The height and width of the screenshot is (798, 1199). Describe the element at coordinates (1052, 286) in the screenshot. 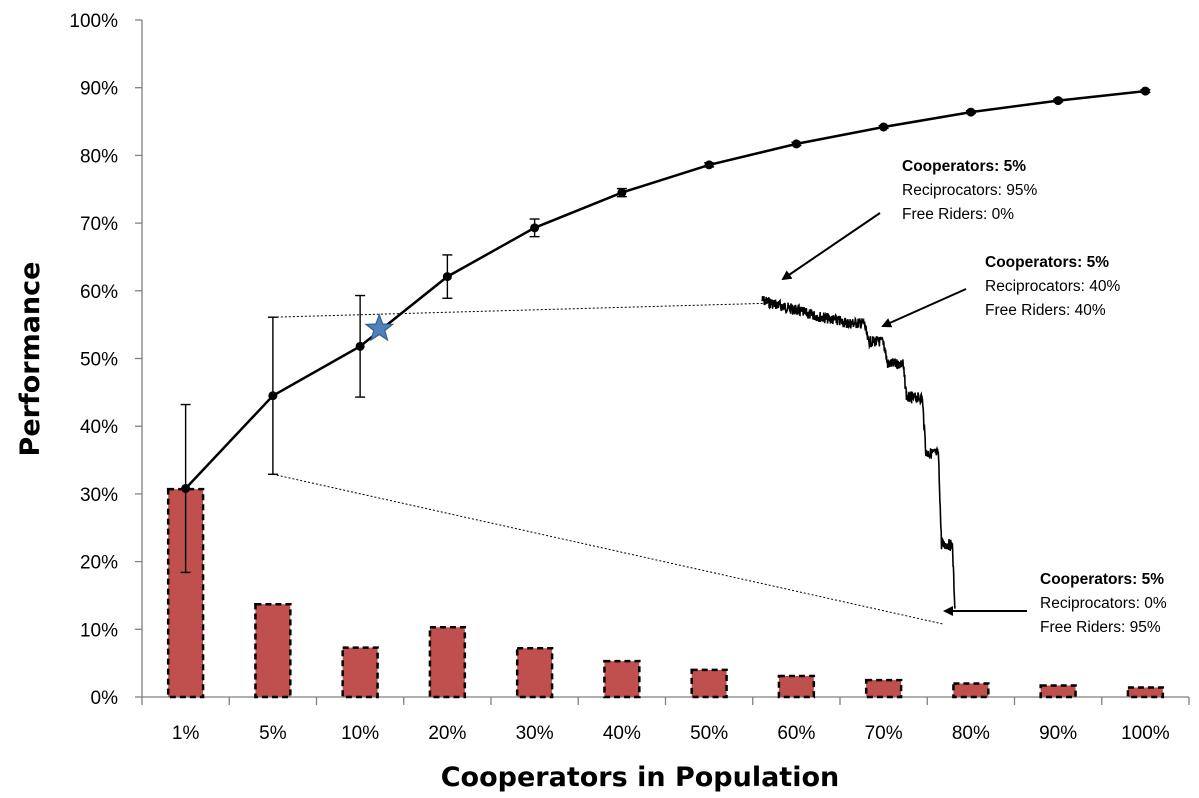

I see `annotation-line: Reciprocators: 40%` at that location.